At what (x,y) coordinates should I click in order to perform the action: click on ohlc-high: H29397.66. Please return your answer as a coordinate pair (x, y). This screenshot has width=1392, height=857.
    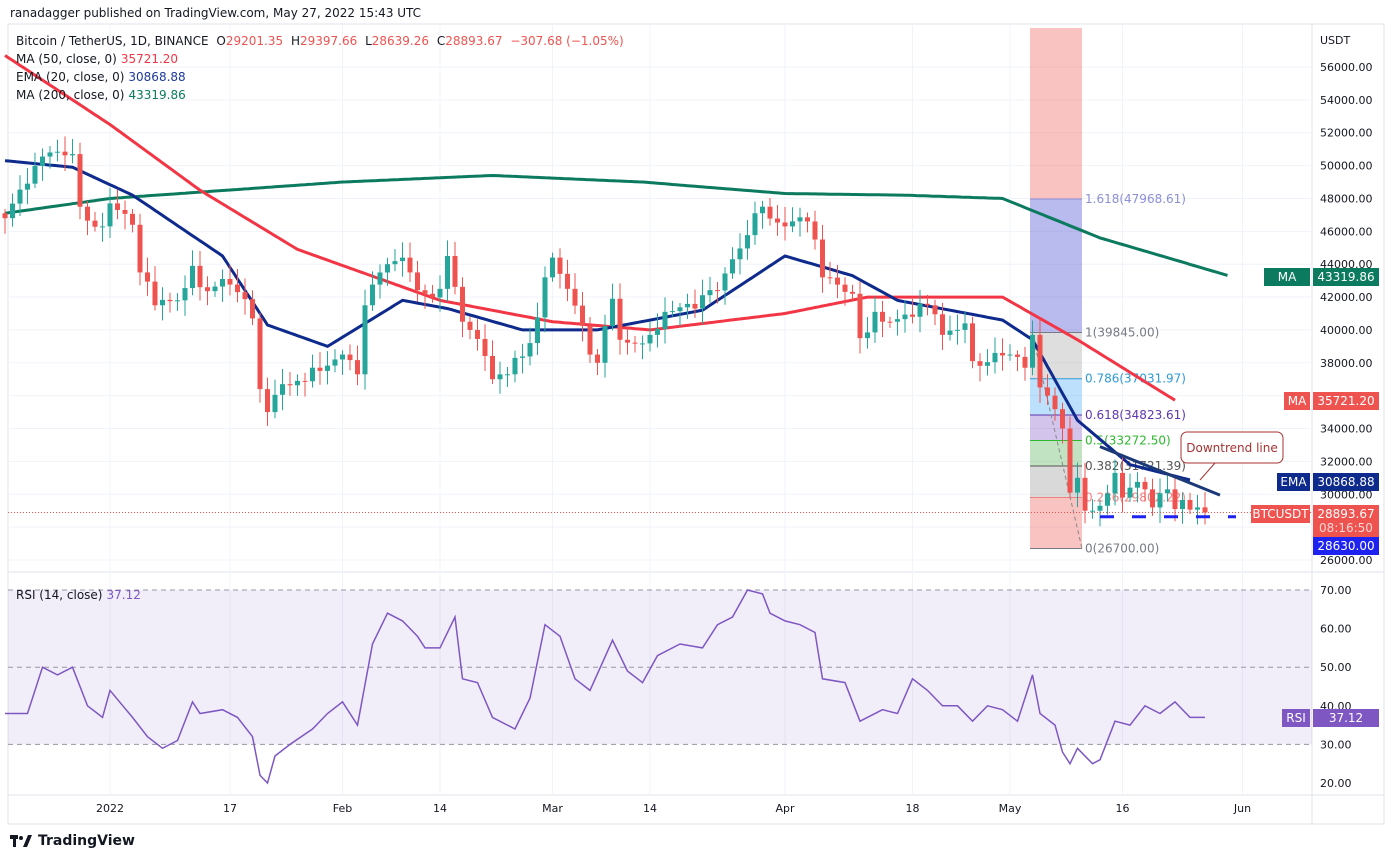
    Looking at the image, I should click on (324, 41).